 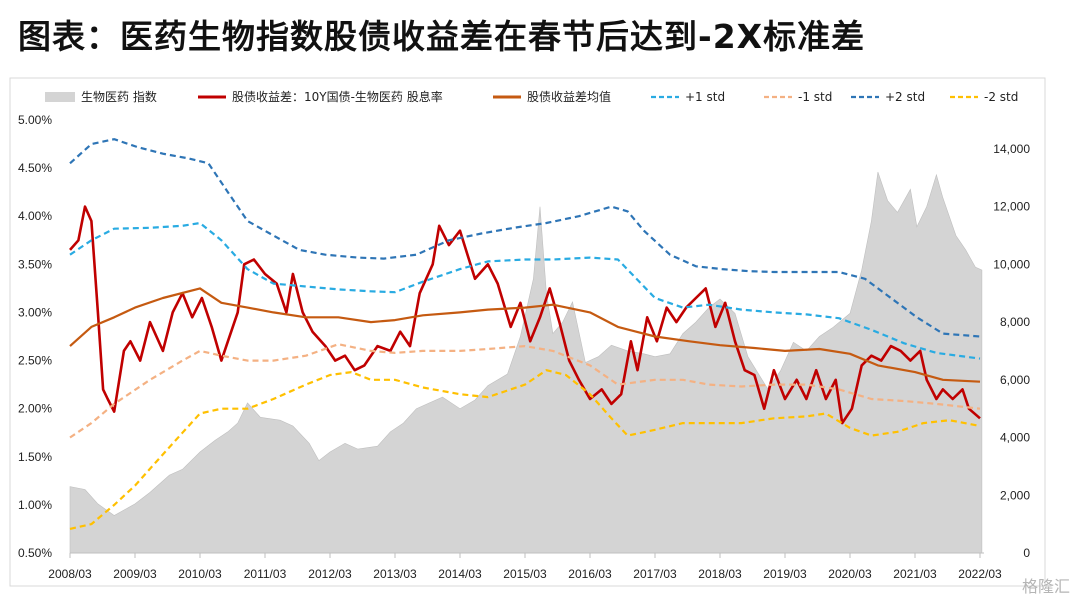 I want to click on series-mean-line, so click(x=525, y=335).